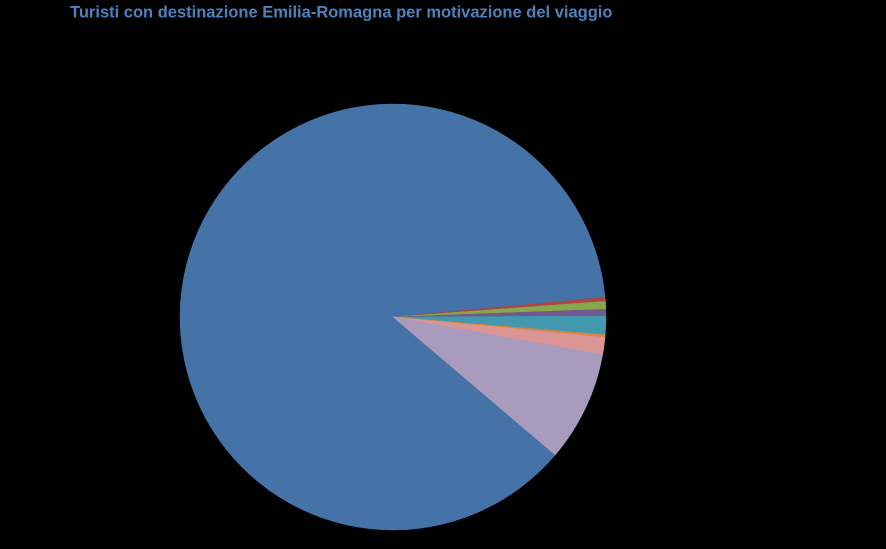 This screenshot has height=549, width=886. Describe the element at coordinates (497, 386) in the screenshot. I see `pie-slice` at that location.